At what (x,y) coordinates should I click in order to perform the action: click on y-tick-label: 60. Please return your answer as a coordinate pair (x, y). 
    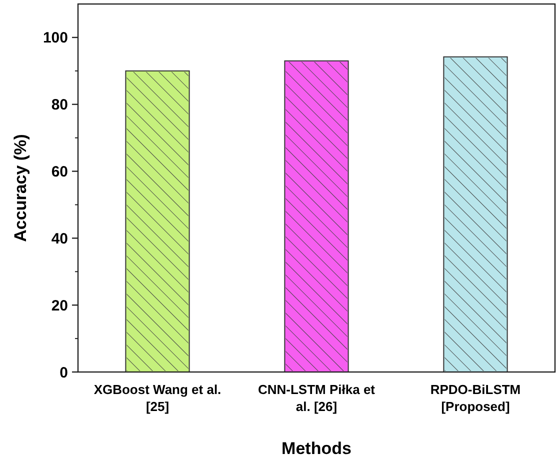
    Looking at the image, I should click on (59, 172).